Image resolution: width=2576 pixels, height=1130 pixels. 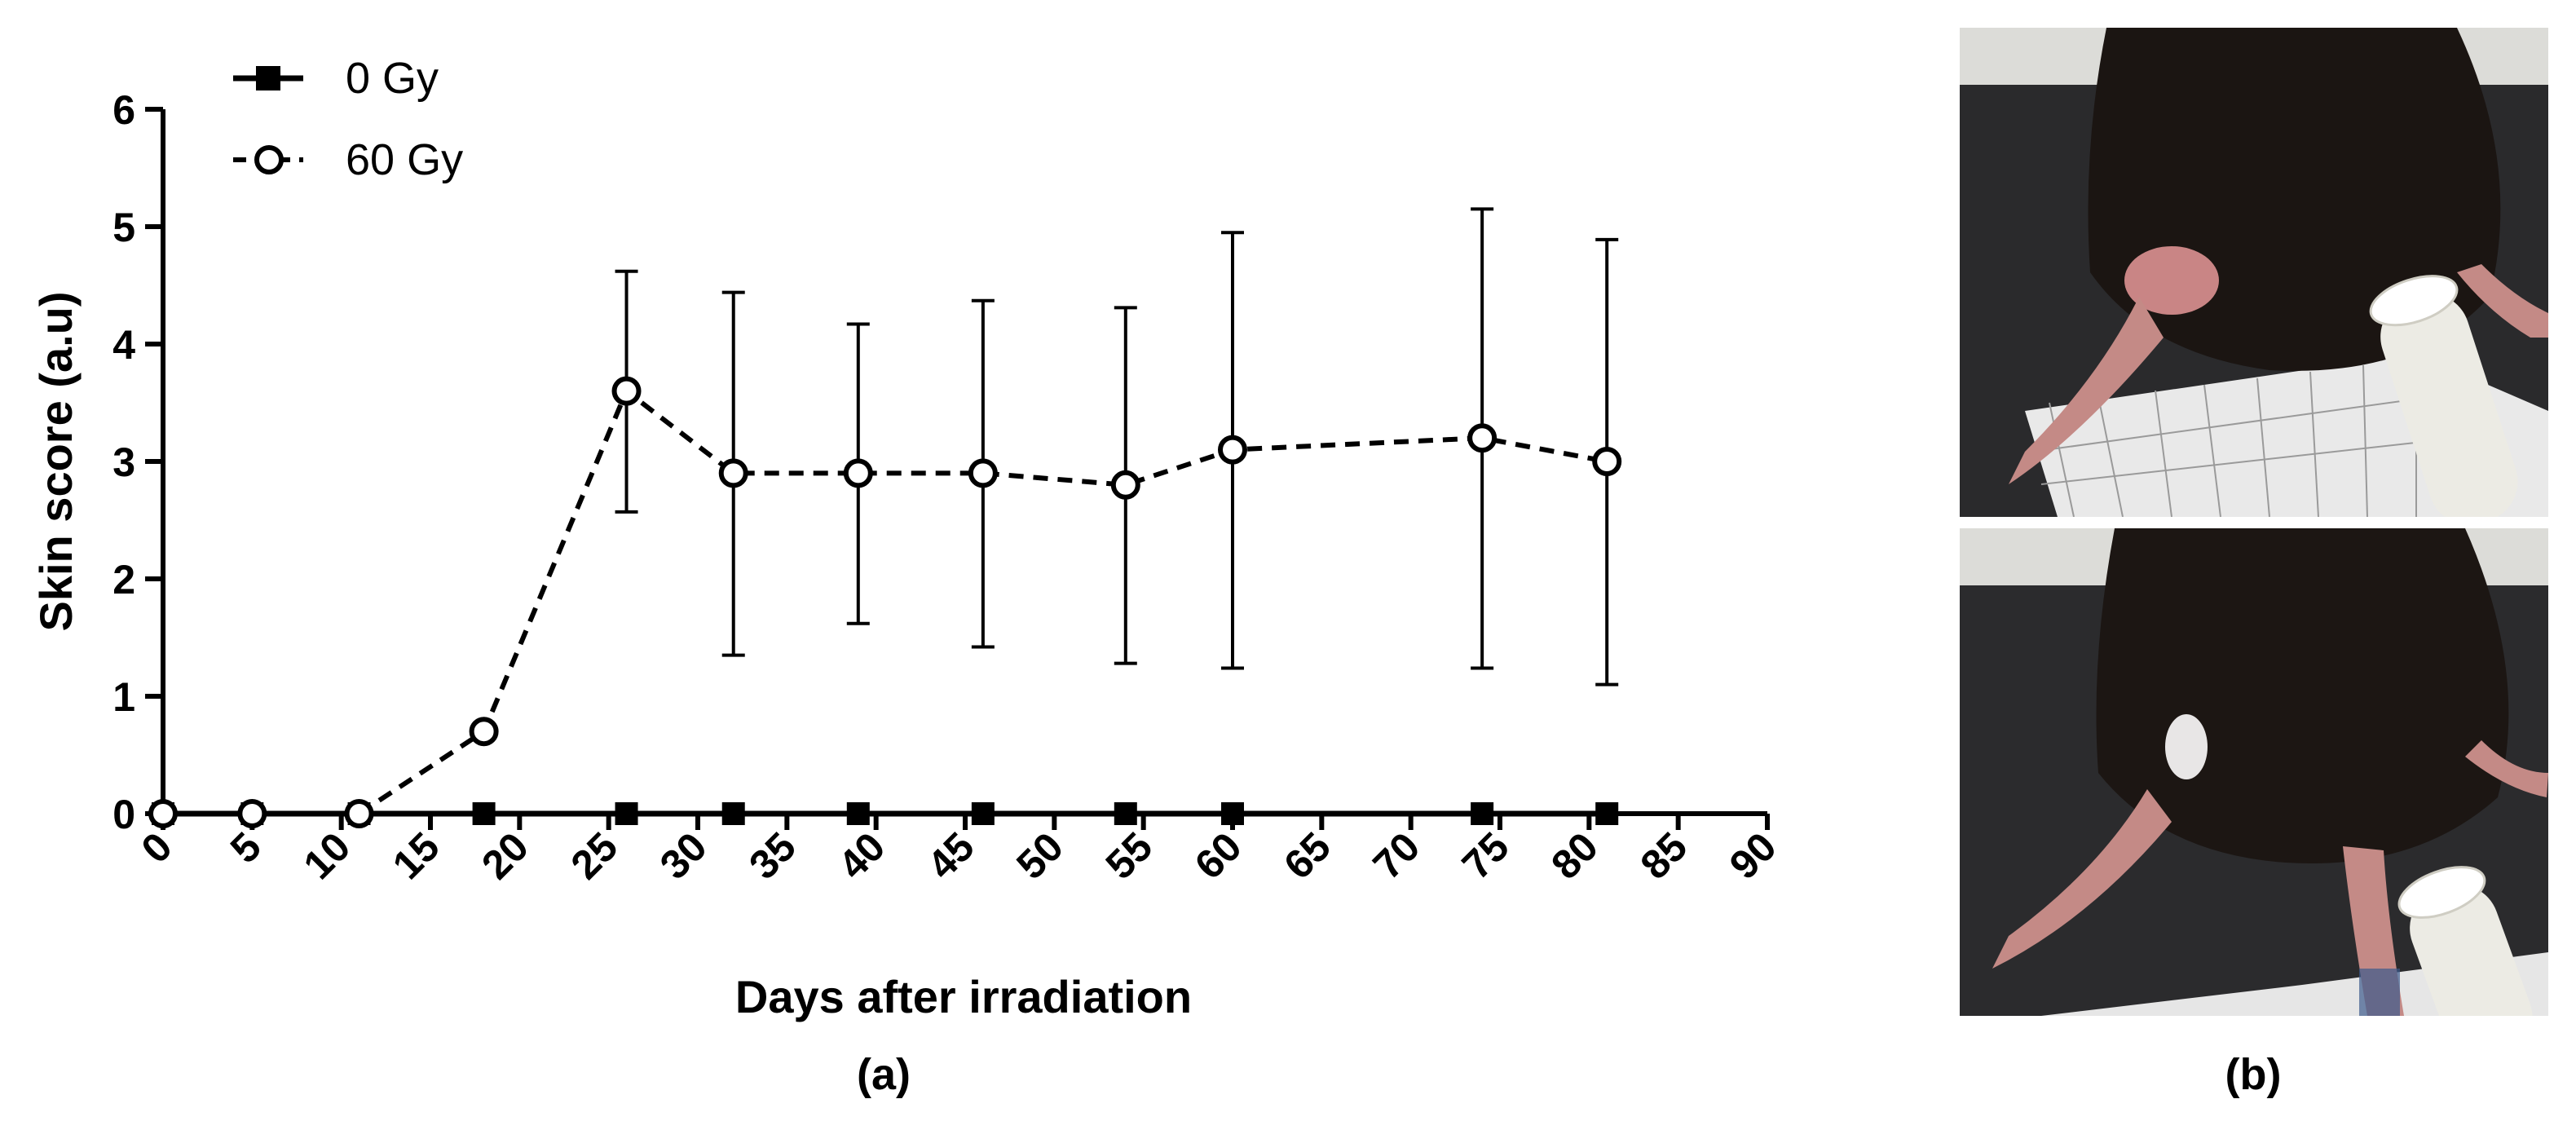 I want to click on x-ticks: 0 5 10 15 20 25 30 35 40 45 50 55 60 65 70 75 80 85 90, so click(x=959, y=851).